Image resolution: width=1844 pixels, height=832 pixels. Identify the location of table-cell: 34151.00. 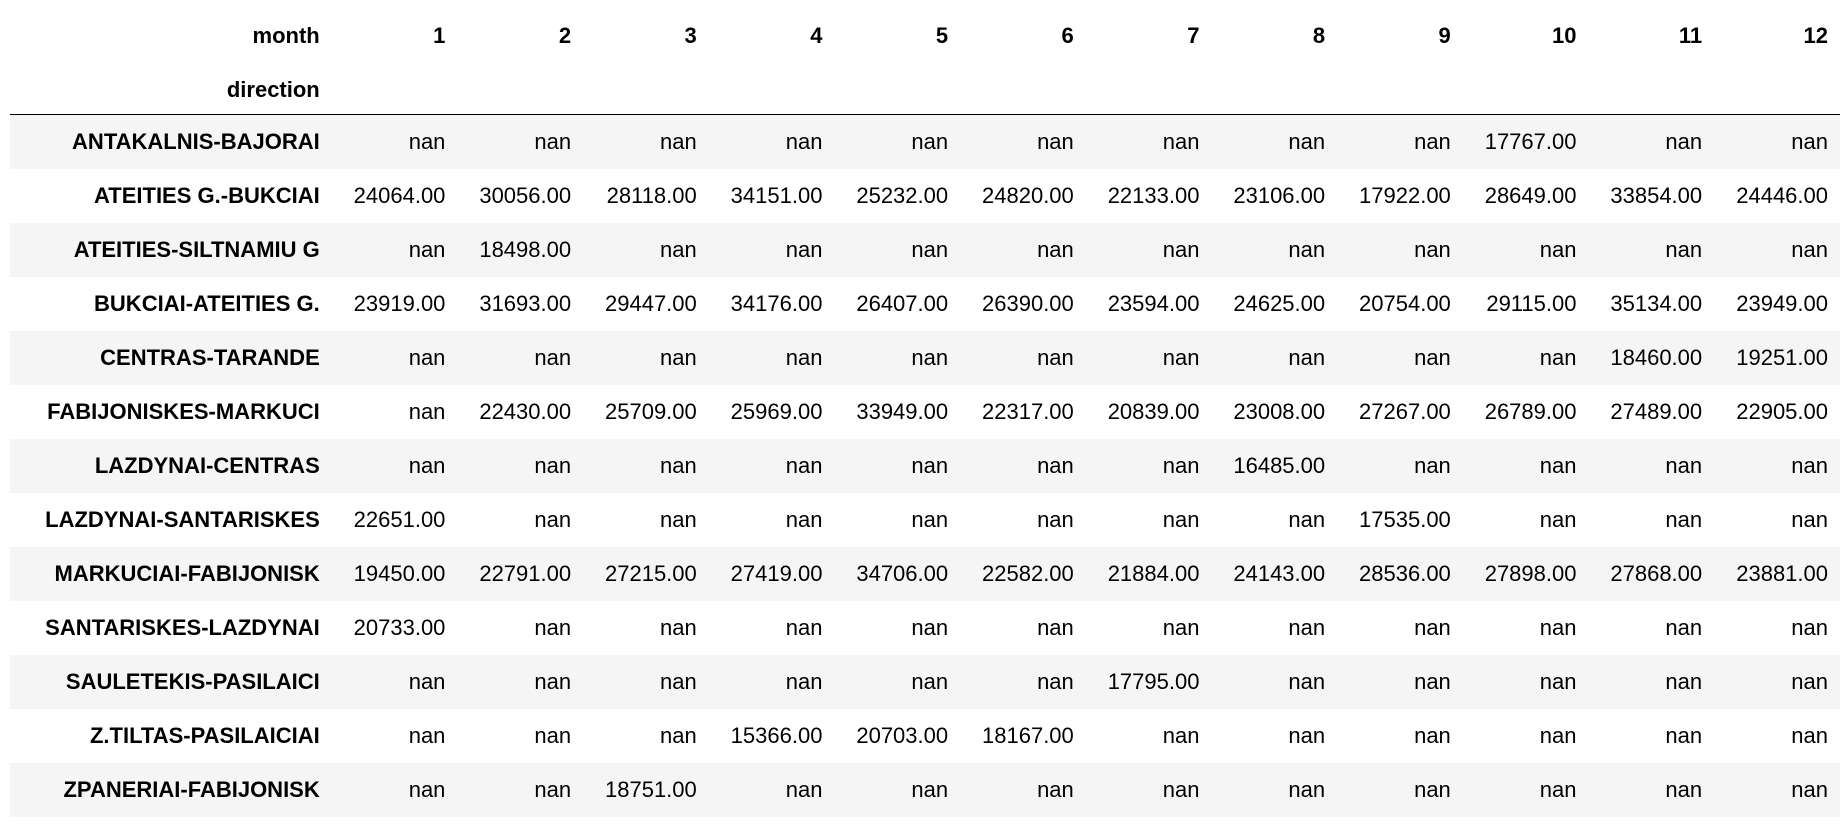
(776, 195).